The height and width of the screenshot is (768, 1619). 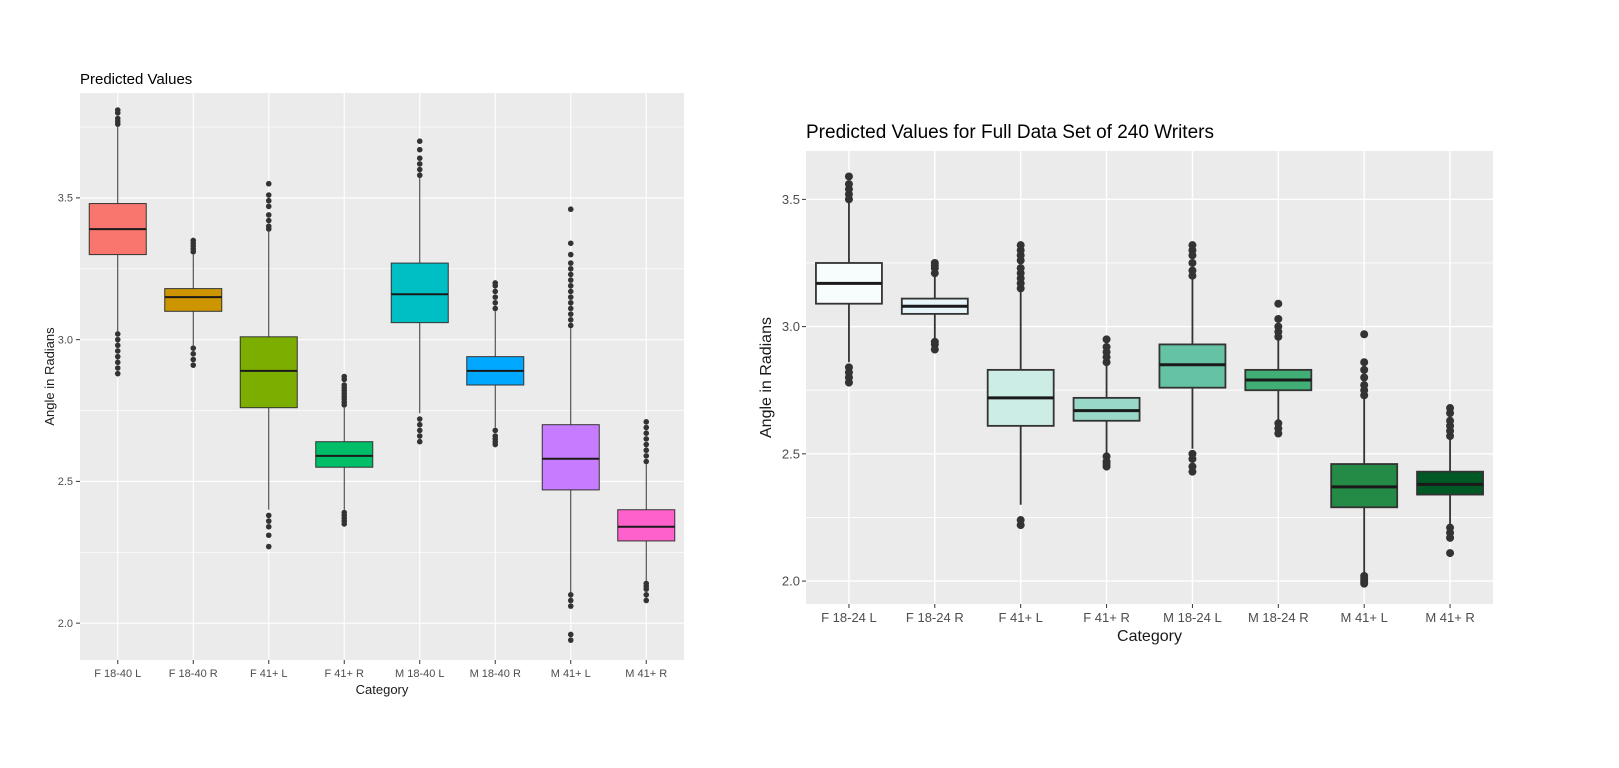 I want to click on x-tick-label: M 18-24 R, so click(x=1278, y=617).